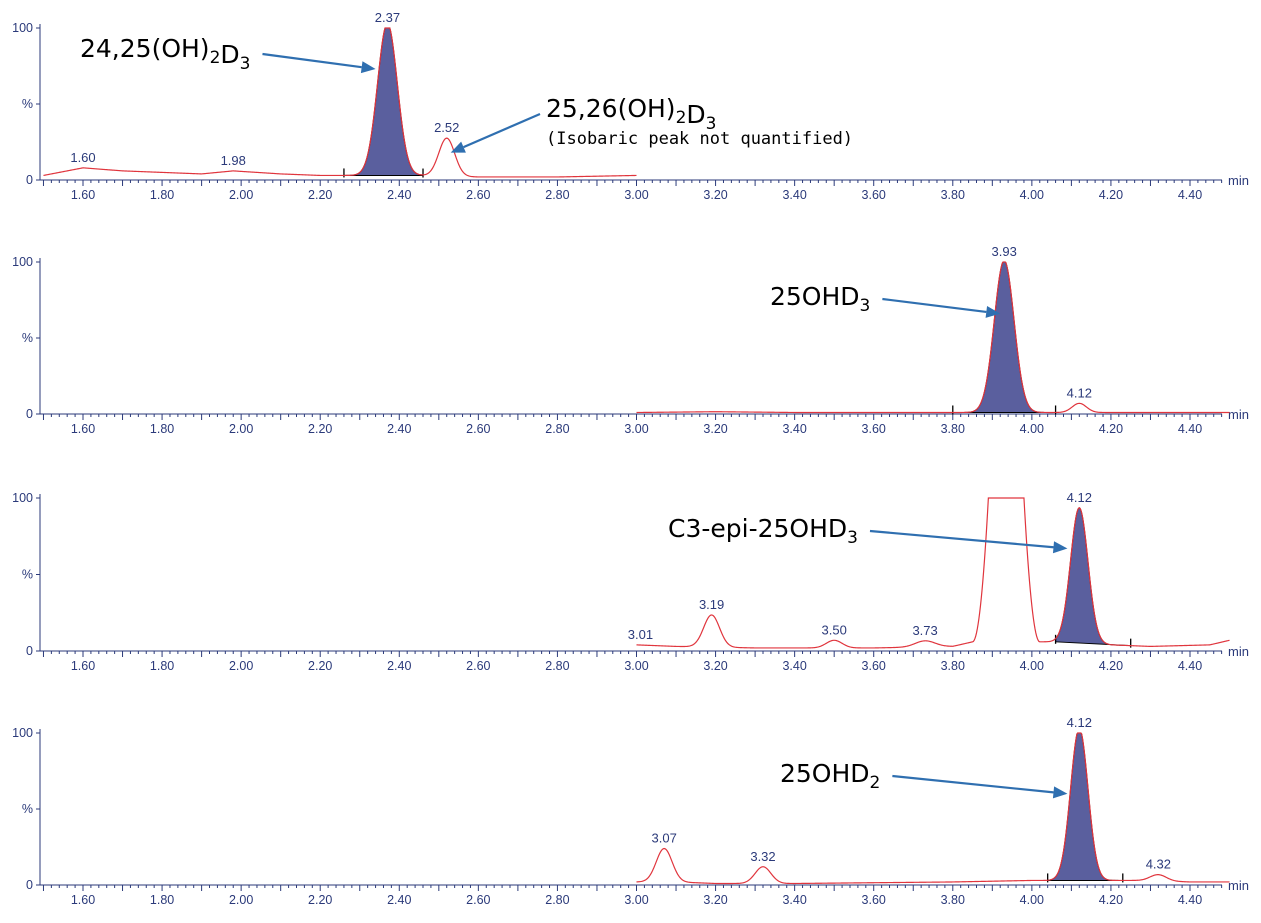 The width and height of the screenshot is (1261, 923). I want to click on compound-annotation: 25OHD3, so click(820, 299).